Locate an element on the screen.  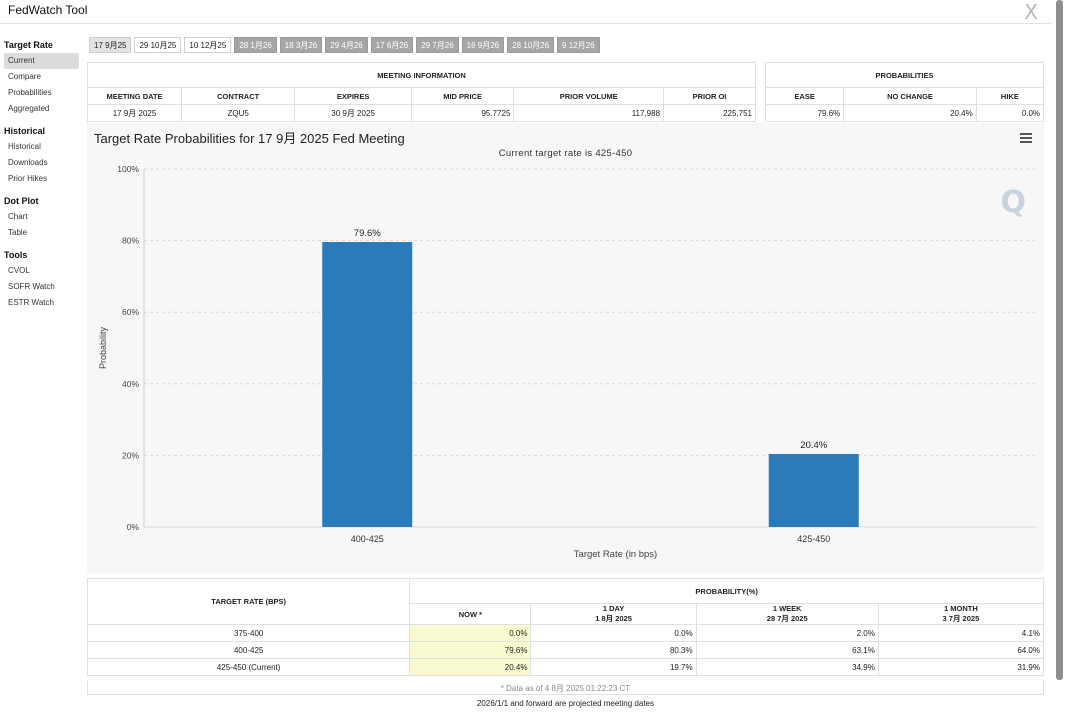
probability-cell: 20.4% is located at coordinates (910, 113).